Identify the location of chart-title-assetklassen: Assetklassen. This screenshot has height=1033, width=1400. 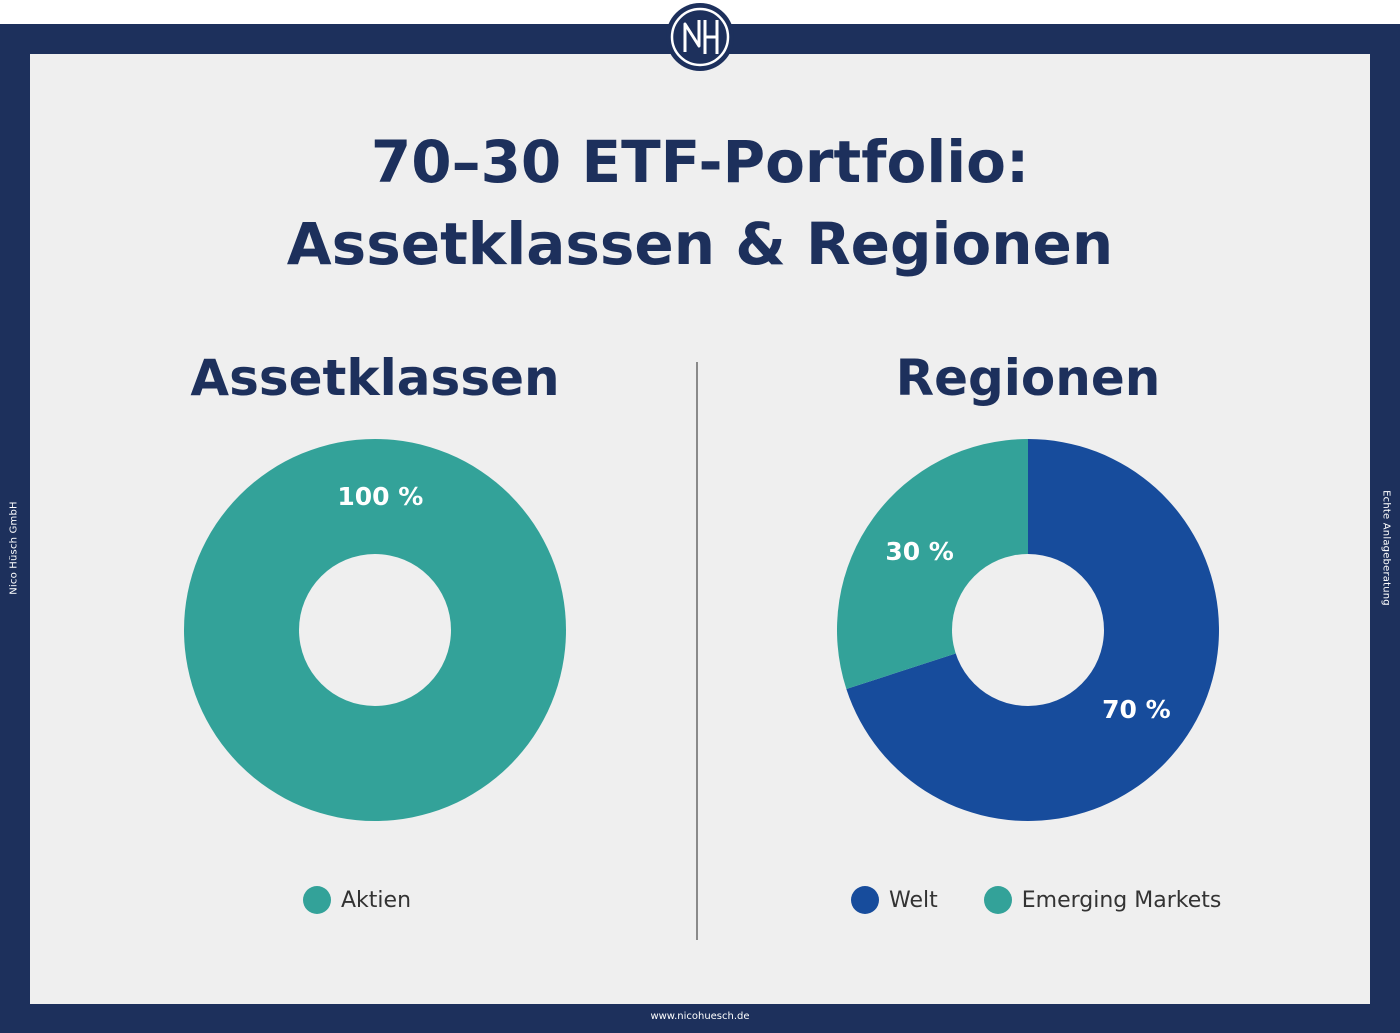
(375, 378).